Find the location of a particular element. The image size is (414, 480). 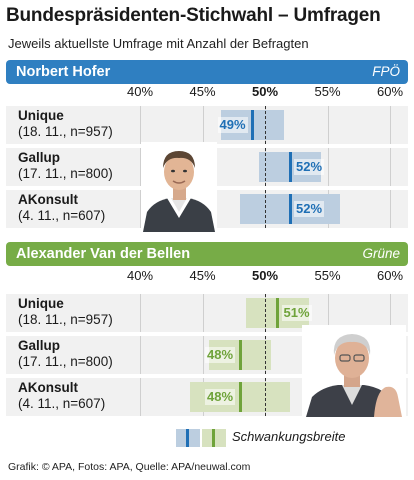

photo-norbert-hofer is located at coordinates (179, 187).